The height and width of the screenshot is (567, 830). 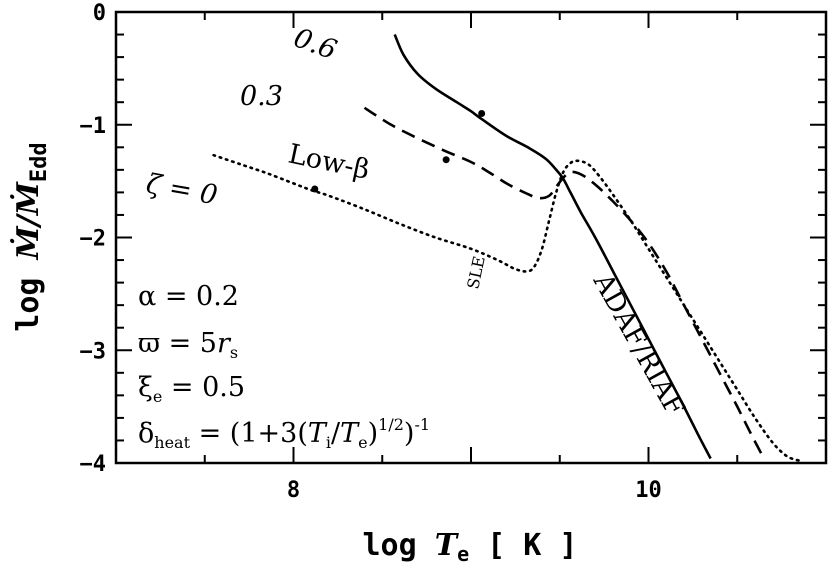 What do you see at coordinates (315, 44) in the screenshot?
I see `curve-label-06: 0.6` at bounding box center [315, 44].